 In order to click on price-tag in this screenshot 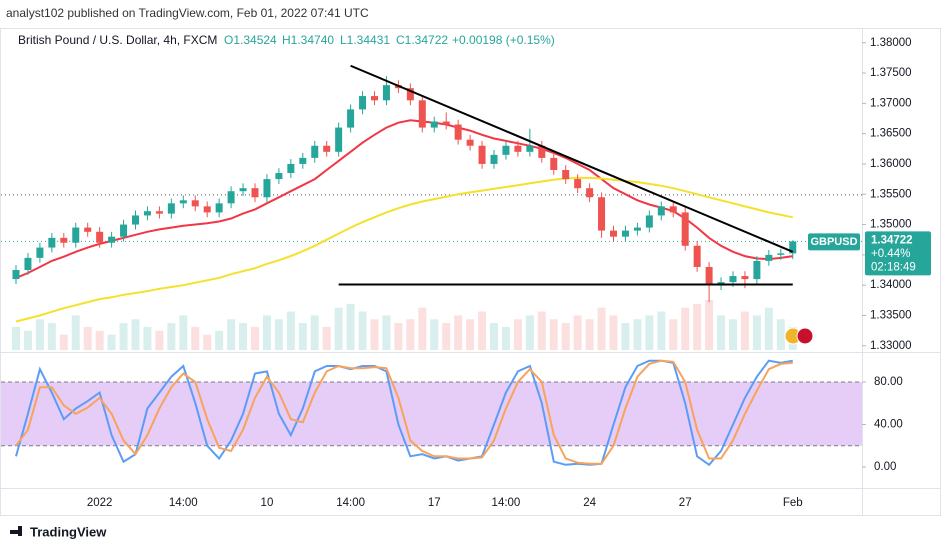, I will do `click(898, 253)`.